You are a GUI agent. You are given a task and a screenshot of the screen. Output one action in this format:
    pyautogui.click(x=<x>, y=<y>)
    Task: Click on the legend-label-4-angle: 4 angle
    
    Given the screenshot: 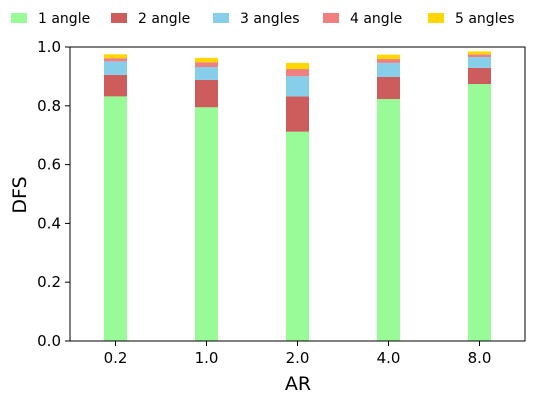 What is the action you would take?
    pyautogui.click(x=376, y=19)
    